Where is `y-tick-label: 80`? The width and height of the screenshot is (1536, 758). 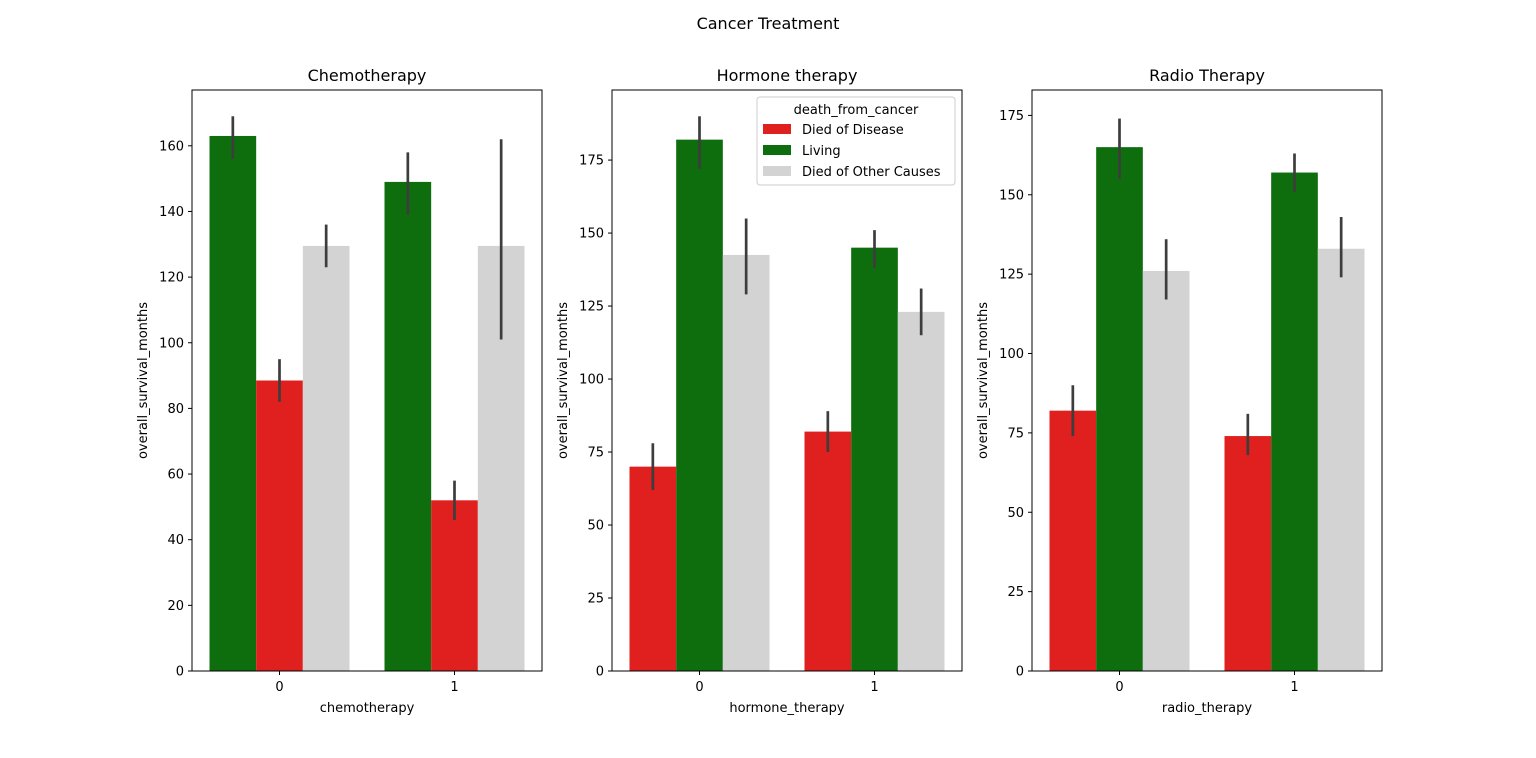
y-tick-label: 80 is located at coordinates (175, 409).